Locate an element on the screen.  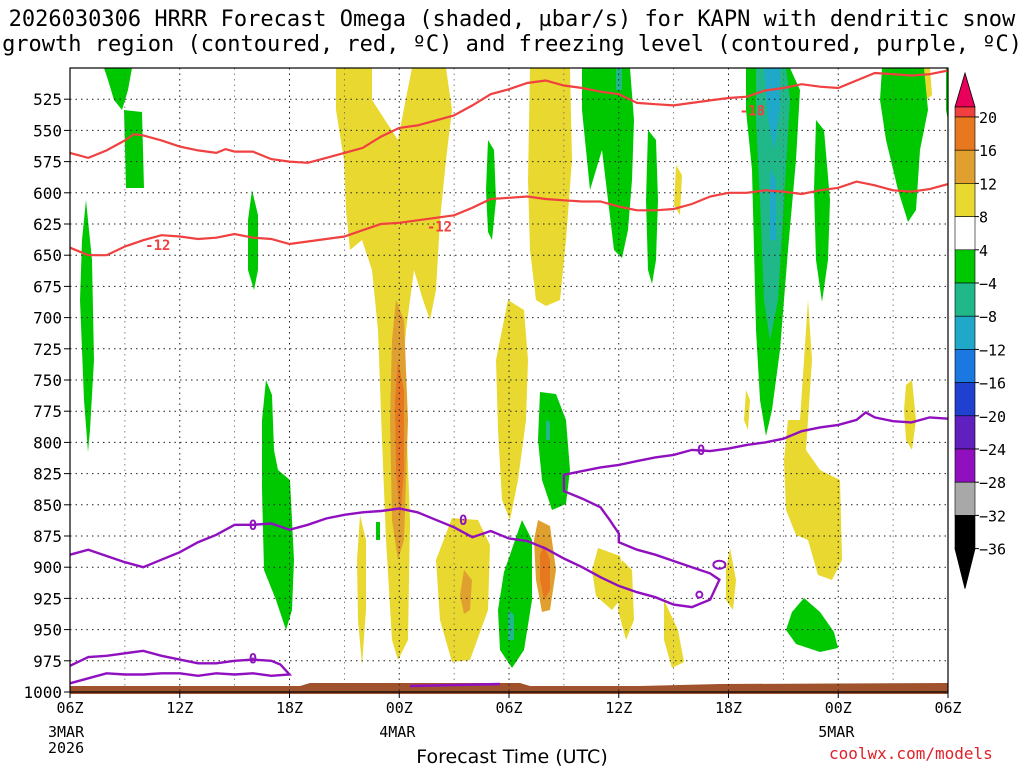
y-tick-label-600: 600 is located at coordinates (47, 193).